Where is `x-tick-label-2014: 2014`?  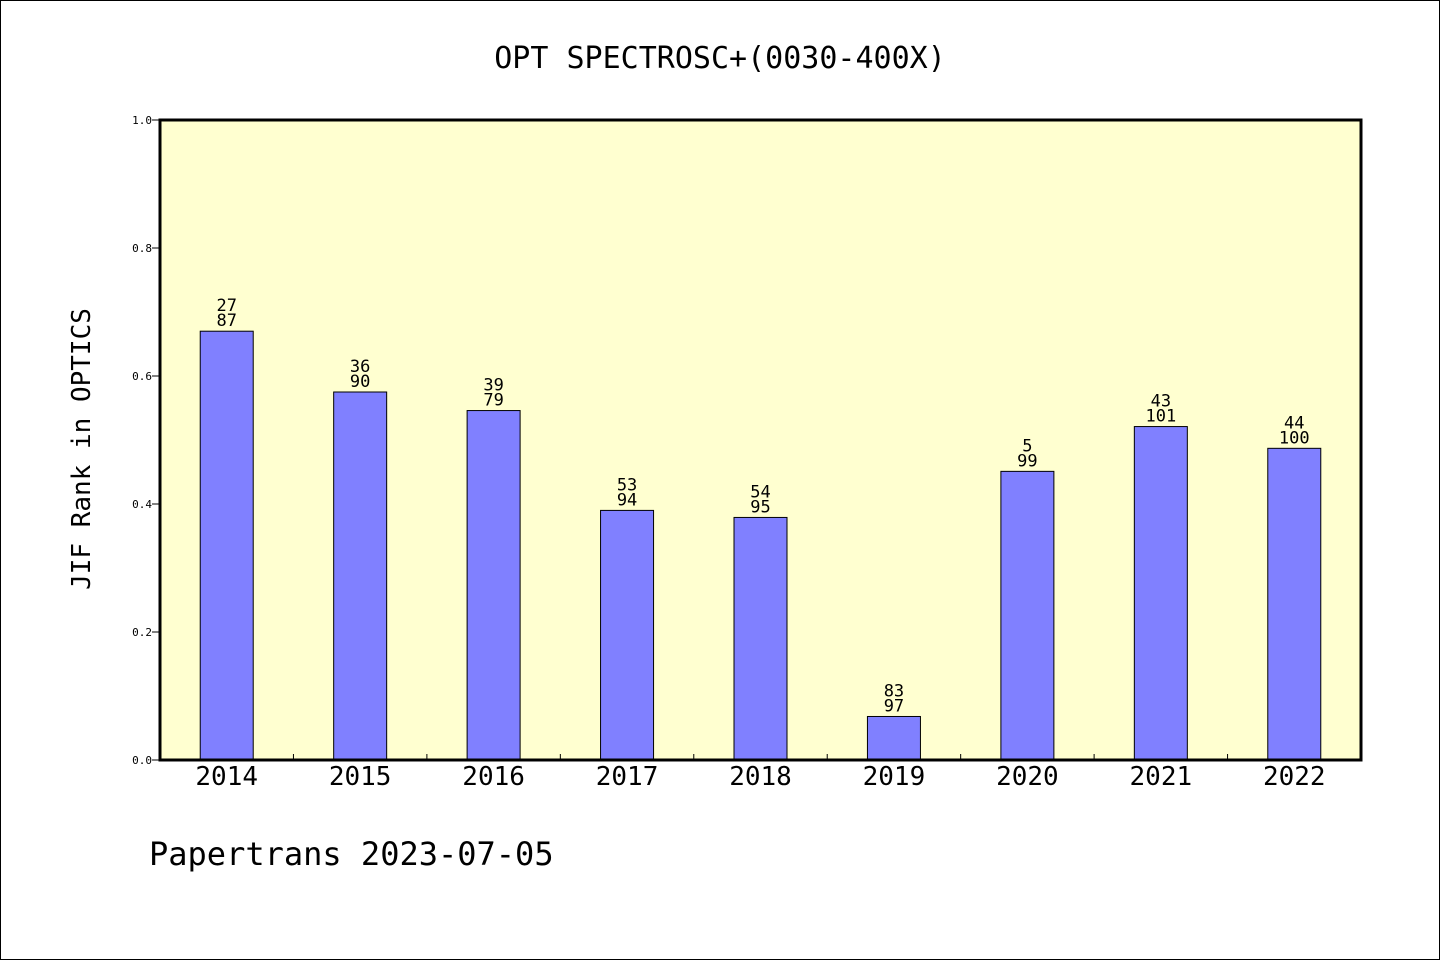 x-tick-label-2014: 2014 is located at coordinates (226, 777).